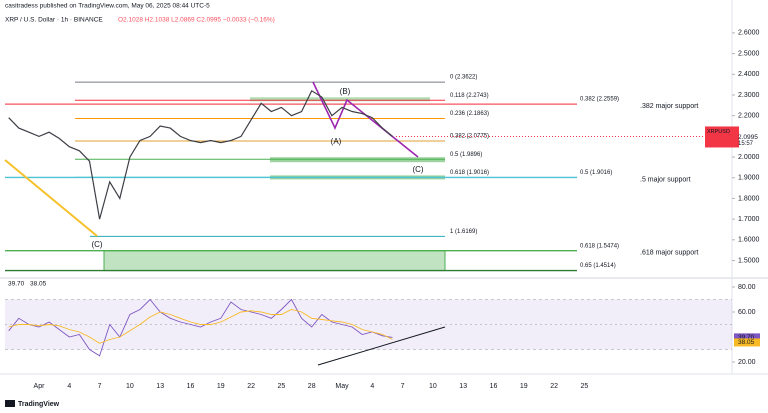 The height and width of the screenshot is (413, 768). I want to click on fib-label: 1 (1.6169), so click(463, 232).